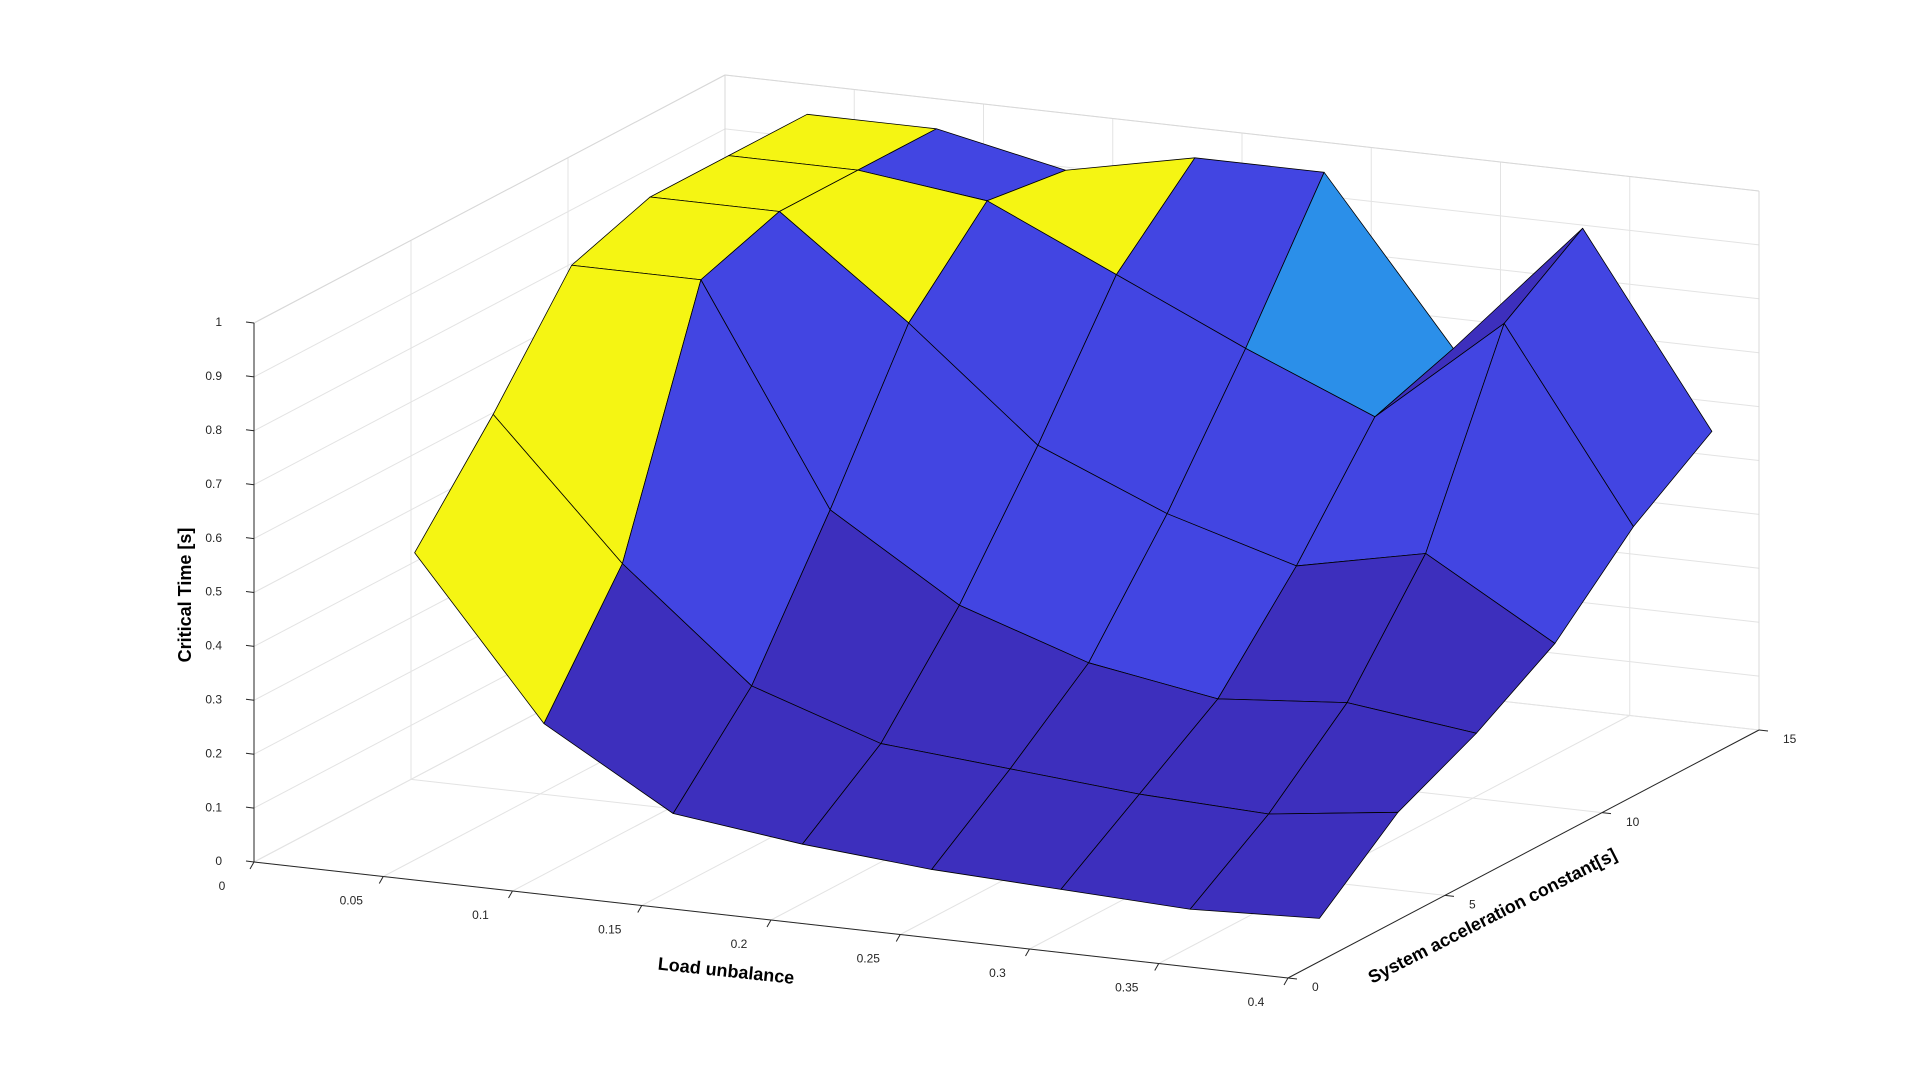 This screenshot has height=1083, width=1920. I want to click on z-tick-label: 0.9, so click(213, 376).